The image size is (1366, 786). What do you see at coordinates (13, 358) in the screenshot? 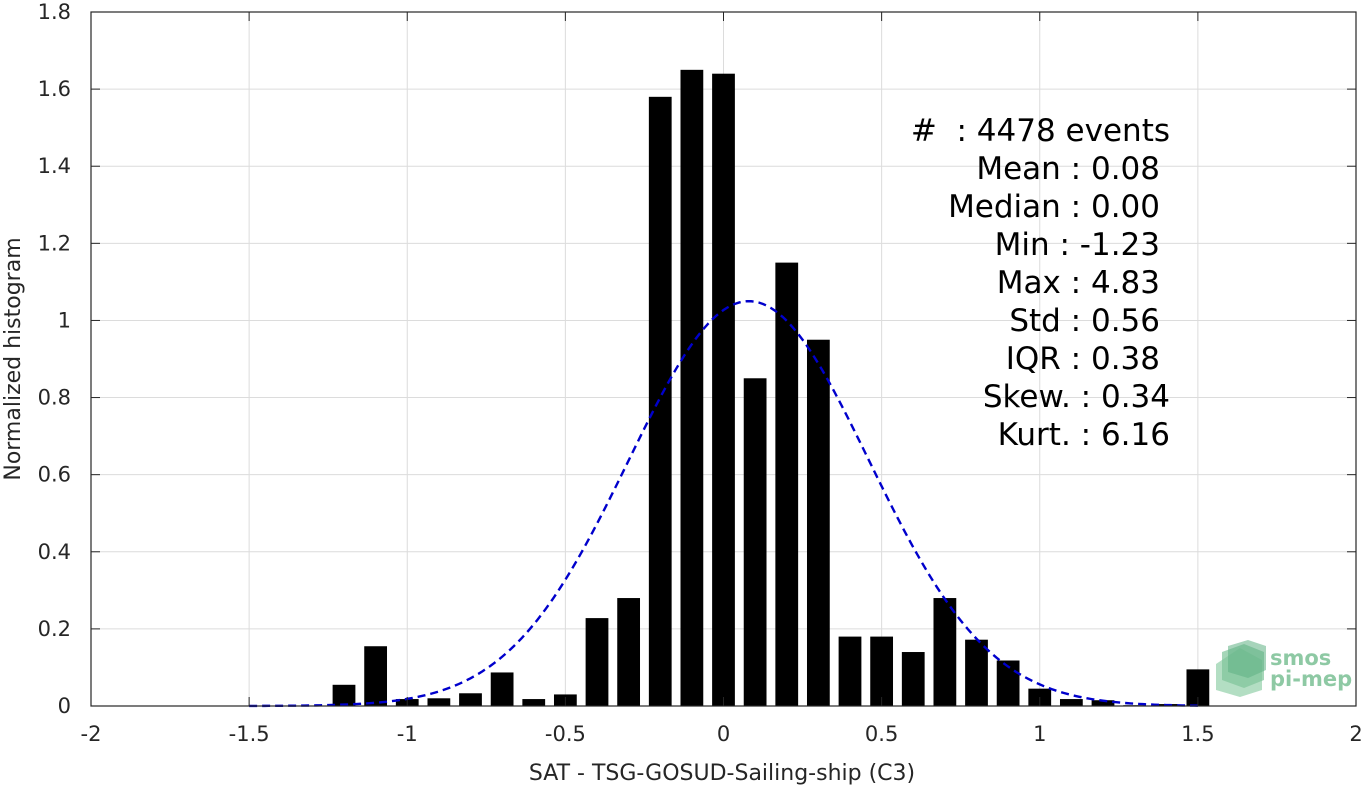
I see `y-axis-label: Normalized histogram` at bounding box center [13, 358].